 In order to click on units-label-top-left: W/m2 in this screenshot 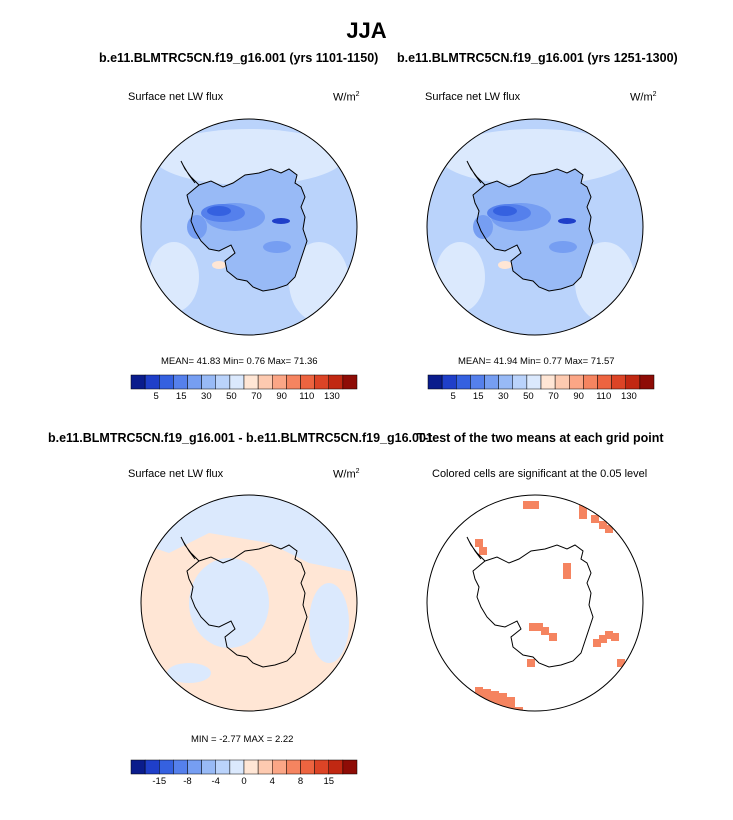, I will do `click(346, 97)`.